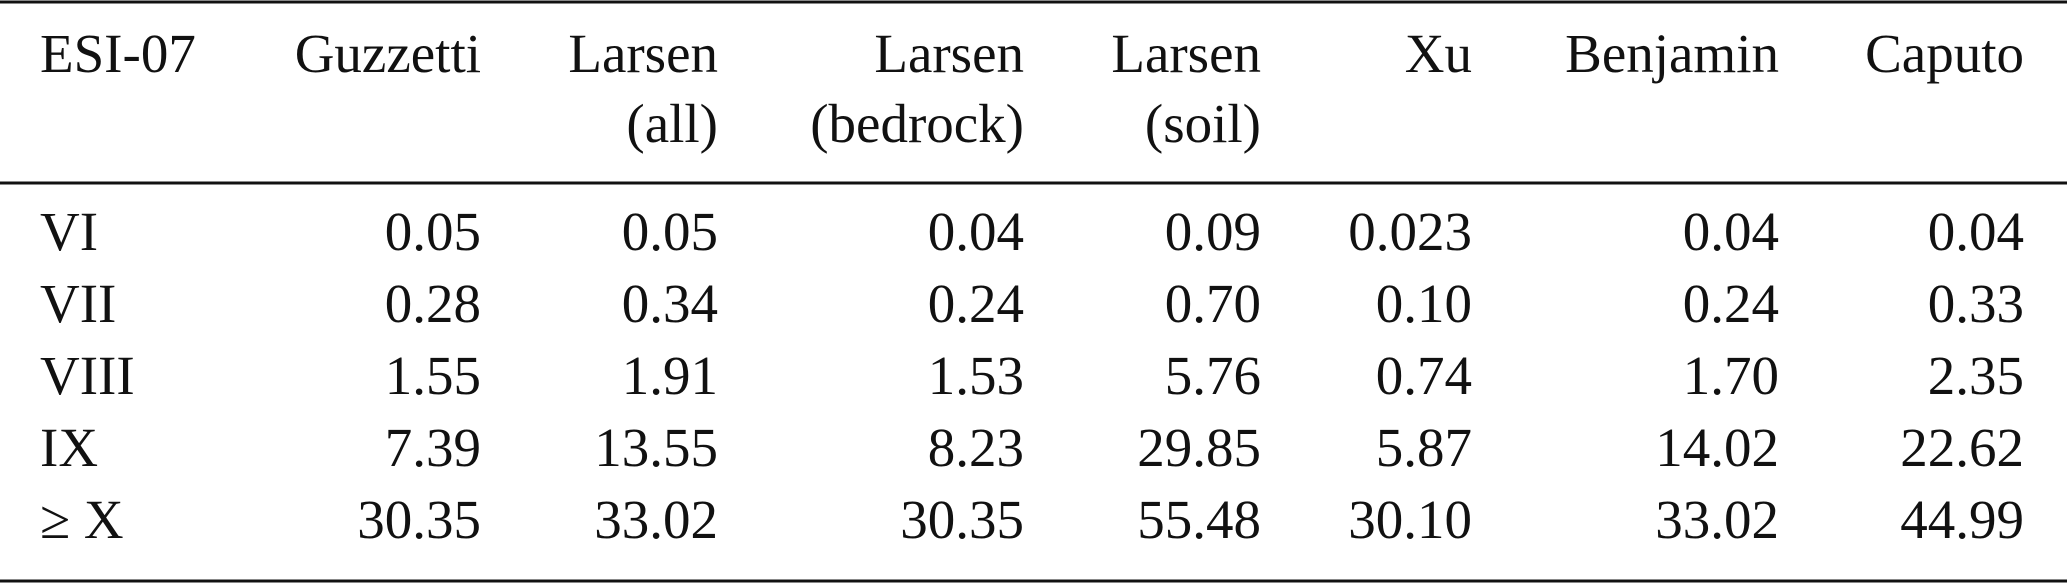 The image size is (2067, 584). I want to click on cell: 1.55, so click(433, 375).